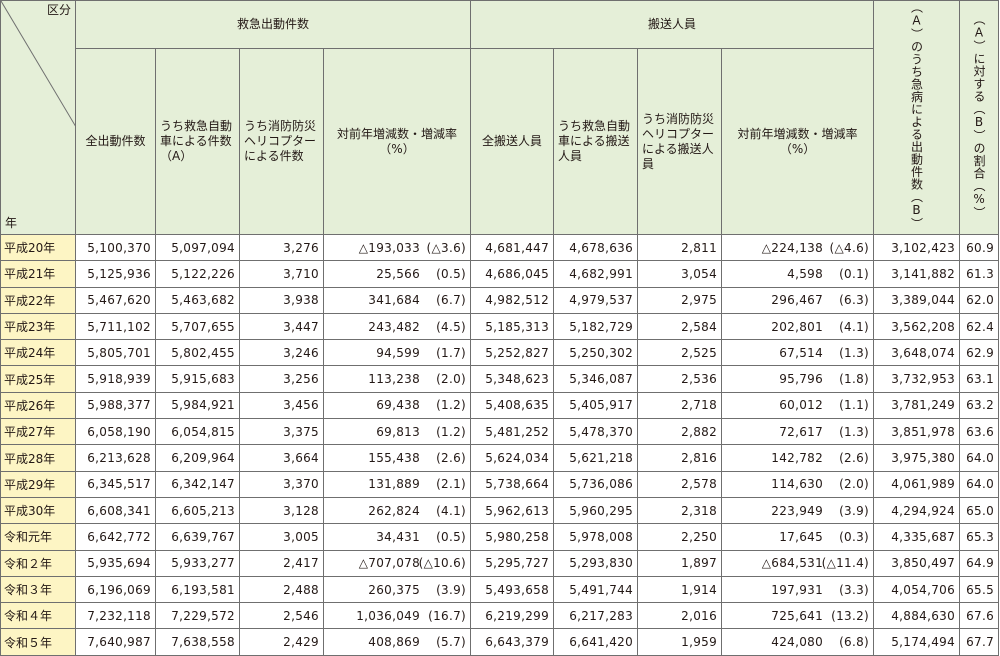 This screenshot has width=1000, height=656. Describe the element at coordinates (397, 326) in the screenshot. I see `dispatch-change-cell: 243,482 (4.5)` at that location.